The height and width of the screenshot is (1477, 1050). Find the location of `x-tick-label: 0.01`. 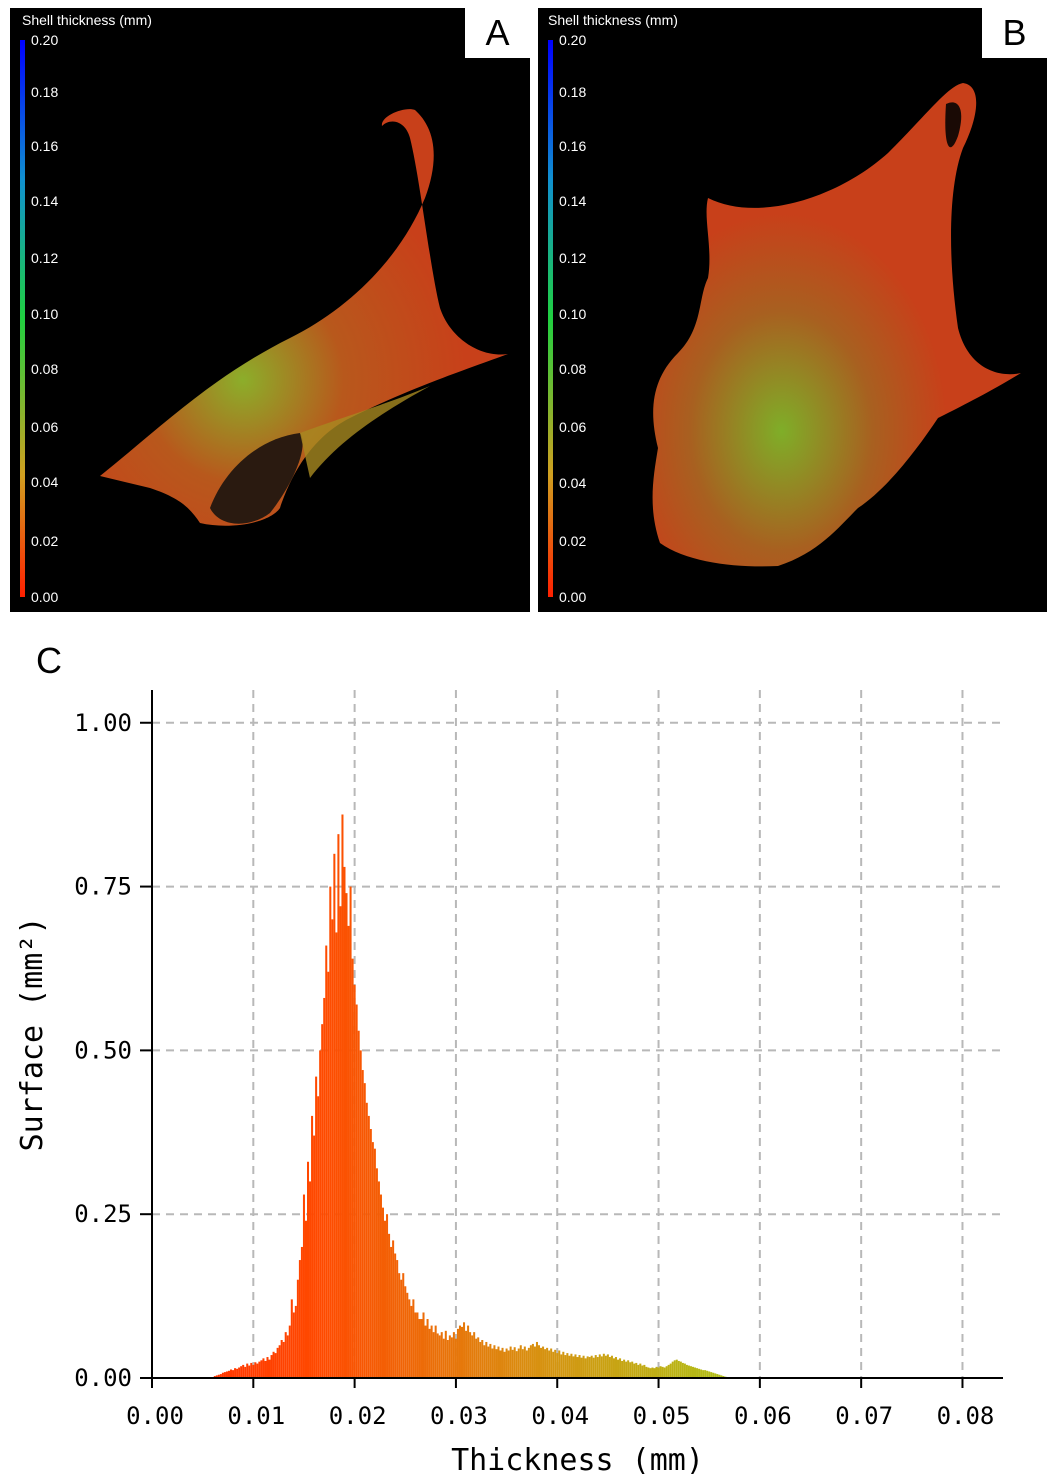

x-tick-label: 0.01 is located at coordinates (256, 1416).